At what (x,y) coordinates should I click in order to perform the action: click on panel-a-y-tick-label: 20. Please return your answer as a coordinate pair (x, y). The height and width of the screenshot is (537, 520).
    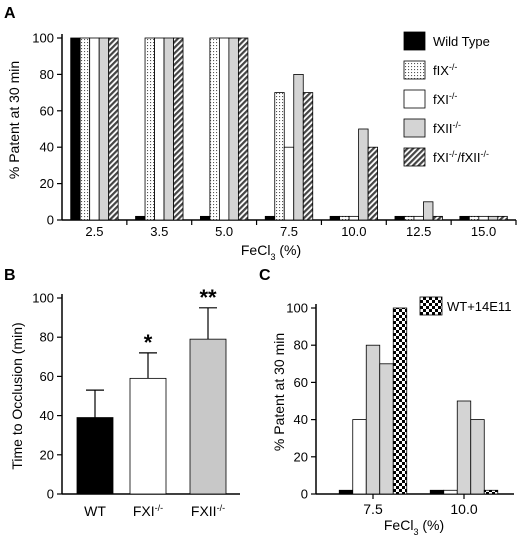
    Looking at the image, I should click on (47, 183).